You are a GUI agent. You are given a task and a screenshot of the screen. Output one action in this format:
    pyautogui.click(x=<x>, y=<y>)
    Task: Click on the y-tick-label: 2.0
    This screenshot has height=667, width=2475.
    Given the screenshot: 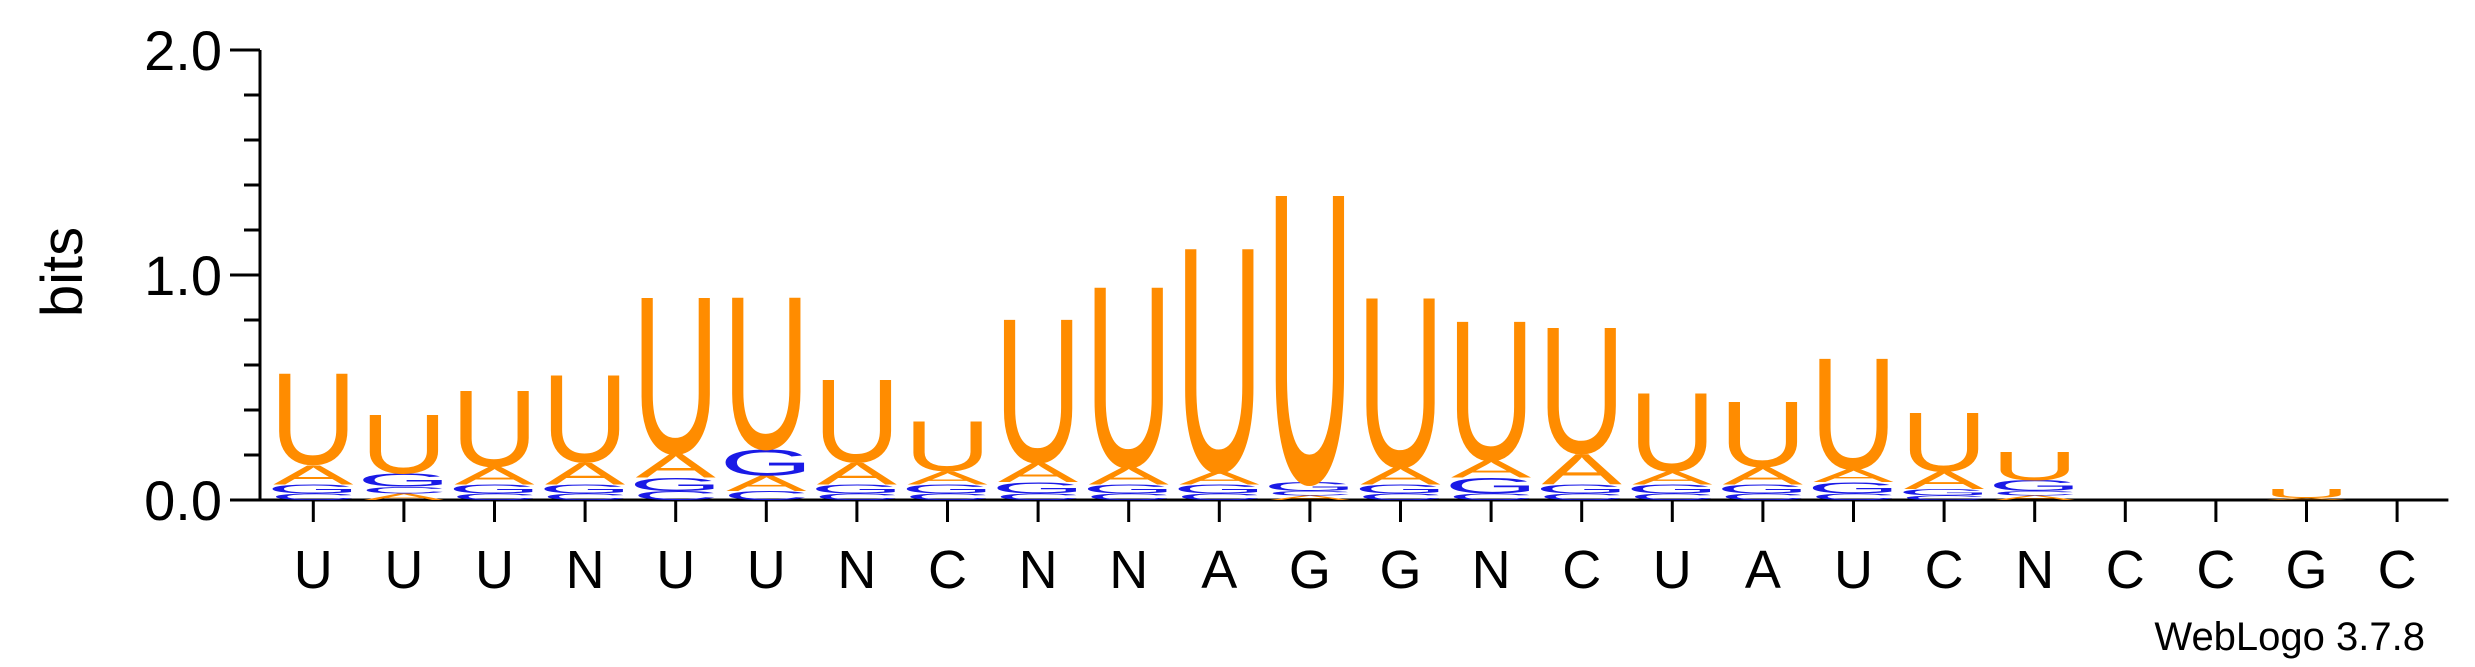 What is the action you would take?
    pyautogui.click(x=183, y=50)
    